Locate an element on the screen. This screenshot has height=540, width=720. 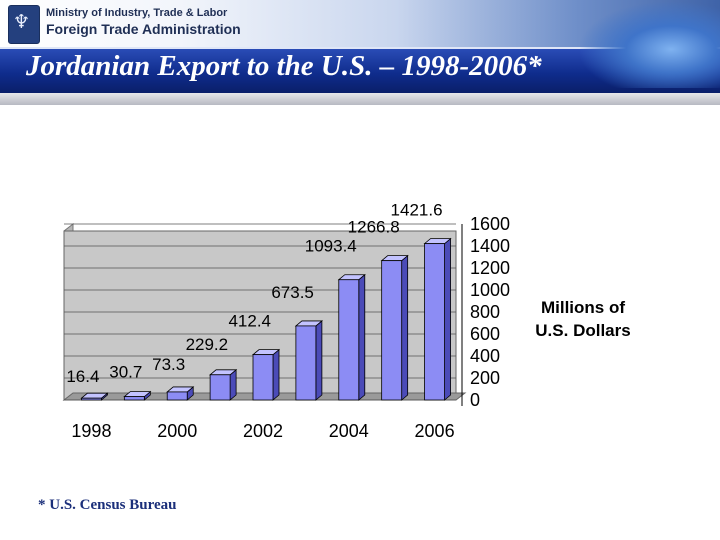
x-tick-label: 1998 is located at coordinates (91, 431).